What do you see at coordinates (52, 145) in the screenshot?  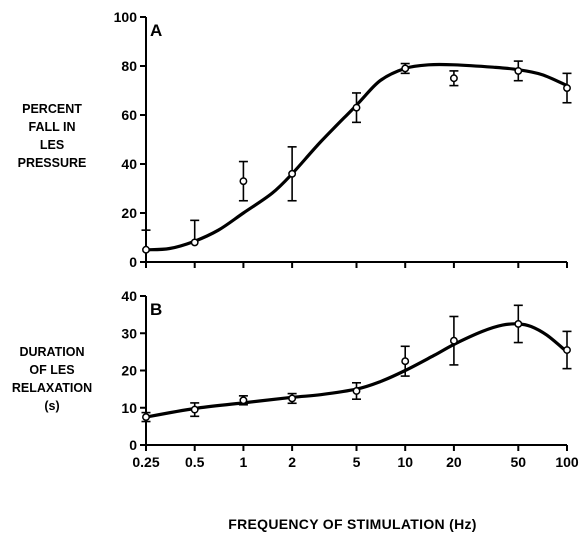 I see `y-axis-label: LES` at bounding box center [52, 145].